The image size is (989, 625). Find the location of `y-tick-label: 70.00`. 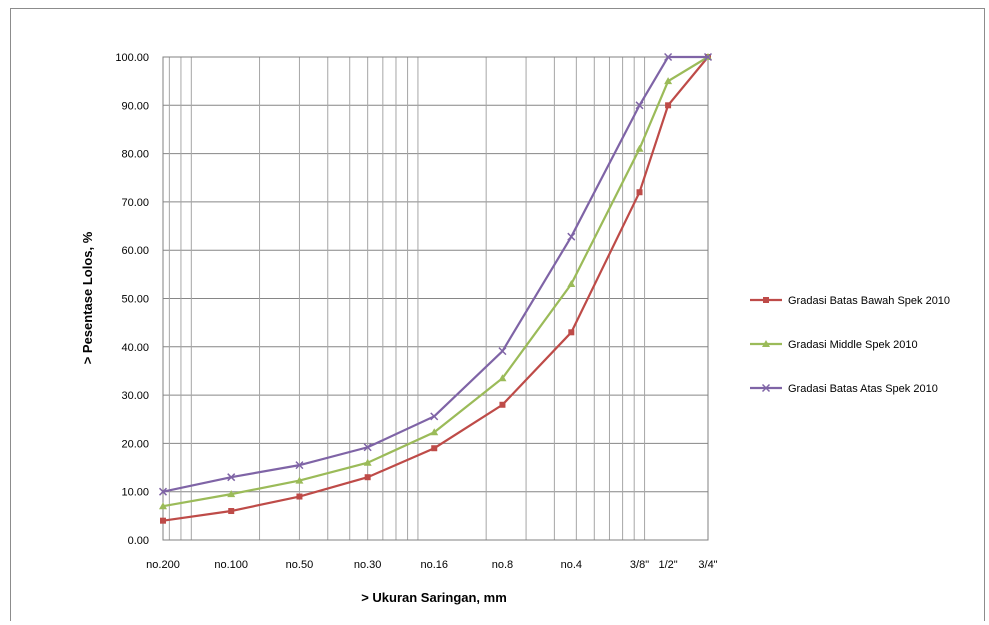

y-tick-label: 70.00 is located at coordinates (135, 203).